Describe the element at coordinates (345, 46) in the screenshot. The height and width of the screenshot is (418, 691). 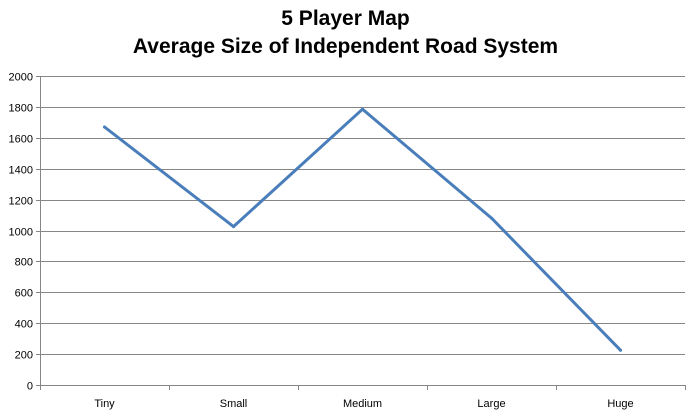
I see `chart-subtitle: Average Size of Independent Road System` at that location.